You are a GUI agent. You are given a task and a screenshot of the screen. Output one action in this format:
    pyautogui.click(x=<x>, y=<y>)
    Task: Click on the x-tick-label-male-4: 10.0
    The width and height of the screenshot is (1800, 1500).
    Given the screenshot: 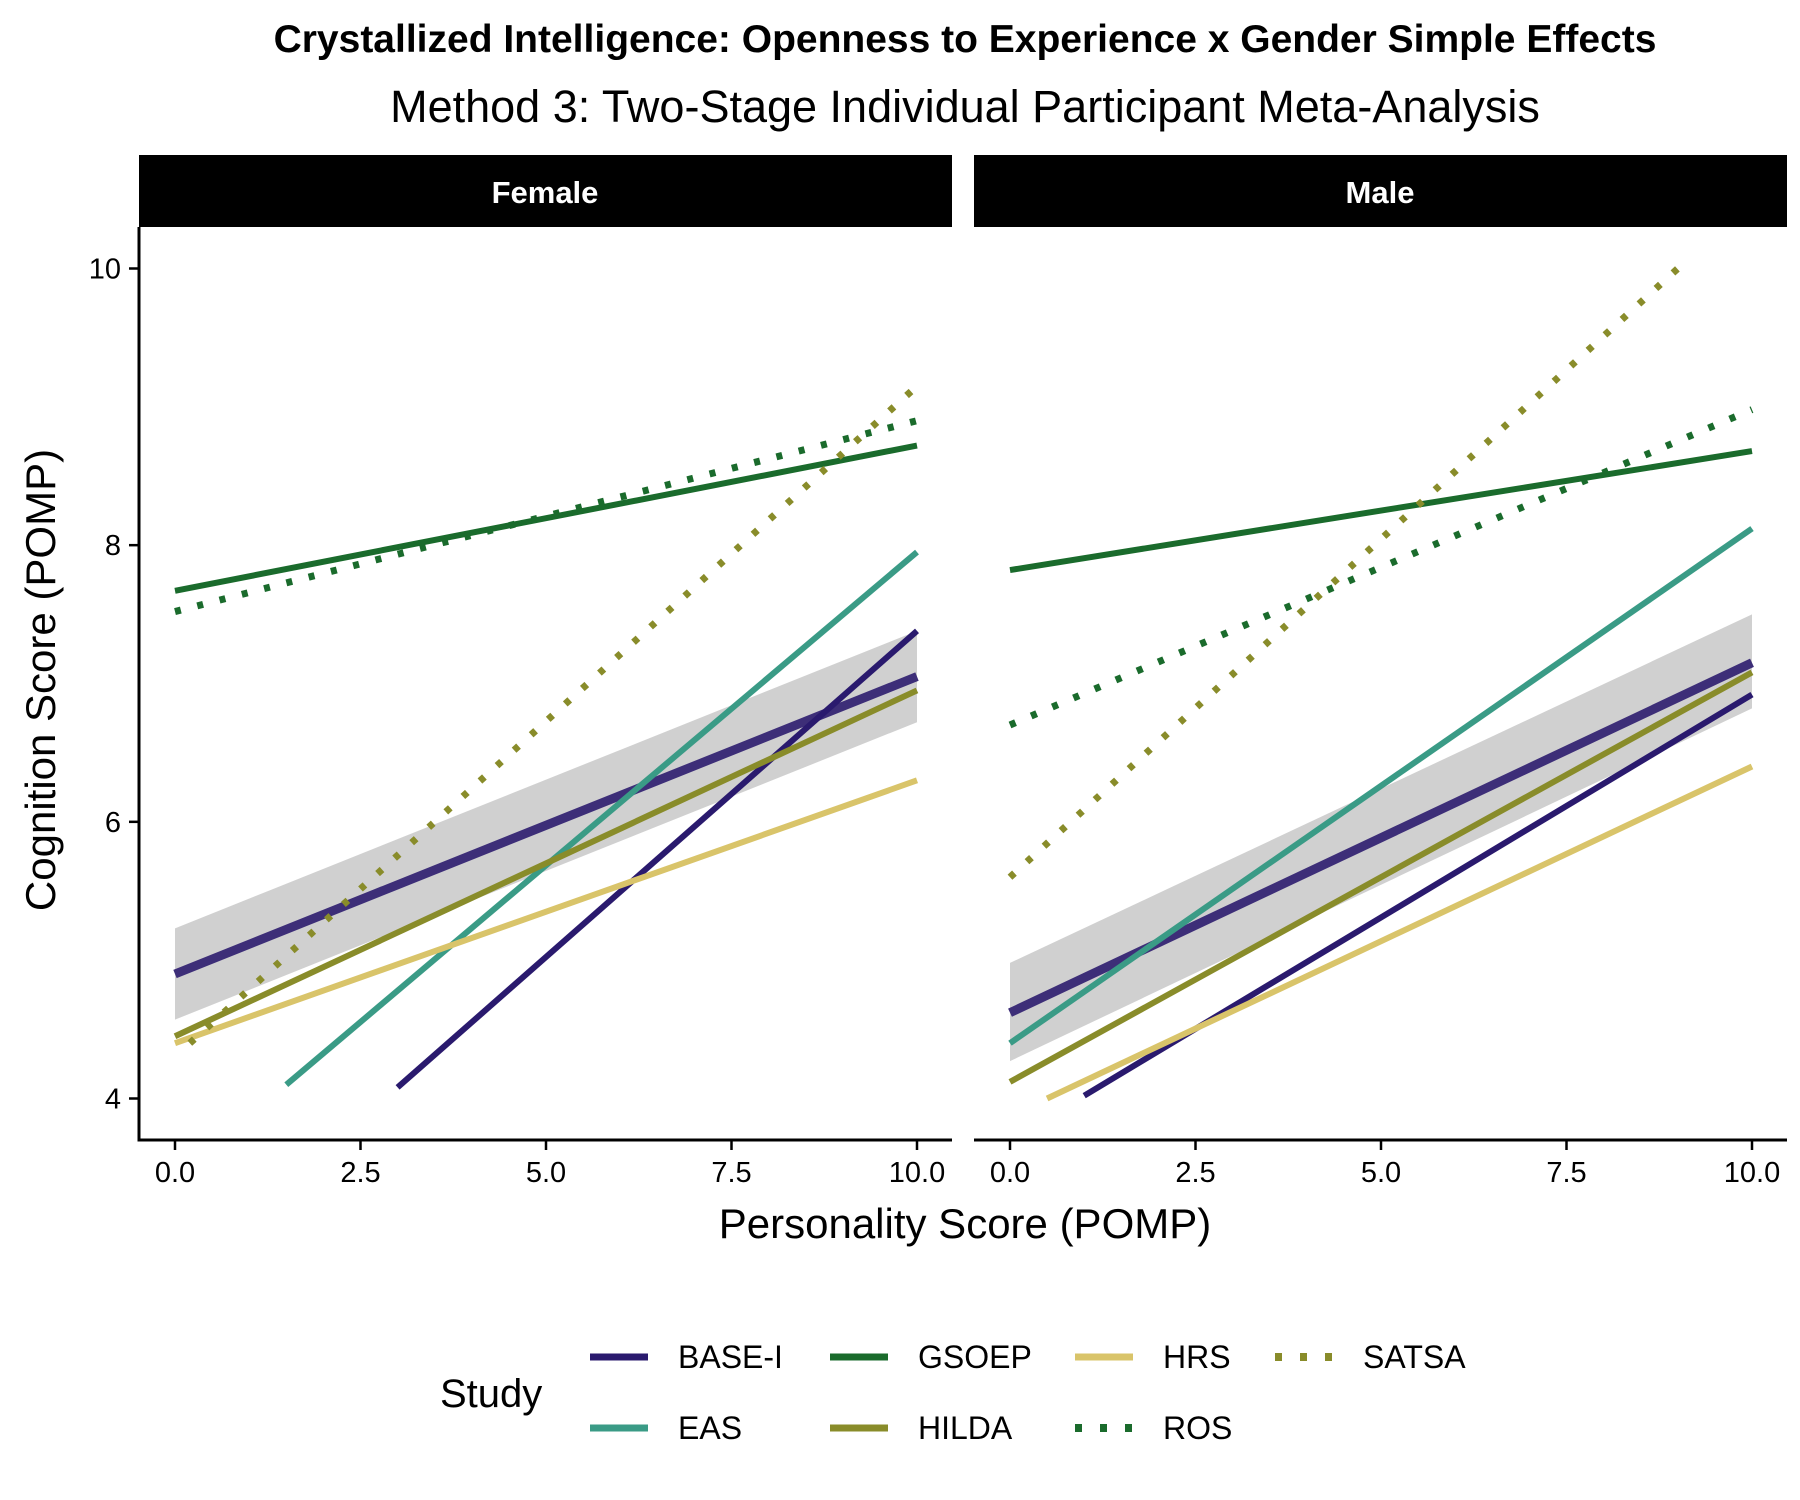 What is the action you would take?
    pyautogui.click(x=1752, y=1173)
    